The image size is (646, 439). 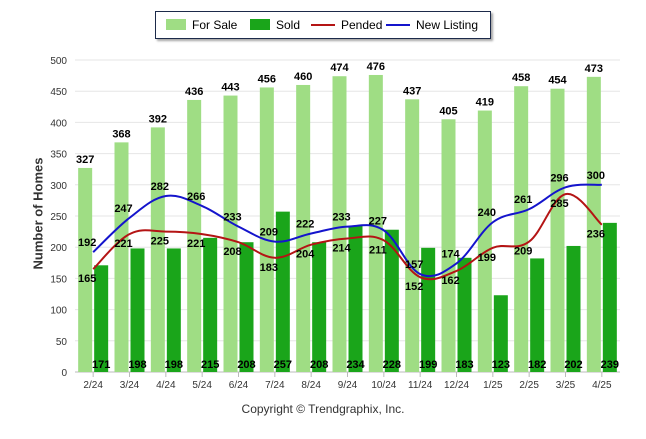 What do you see at coordinates (493, 385) in the screenshot?
I see `x-tick-label-1/25: 1/25` at bounding box center [493, 385].